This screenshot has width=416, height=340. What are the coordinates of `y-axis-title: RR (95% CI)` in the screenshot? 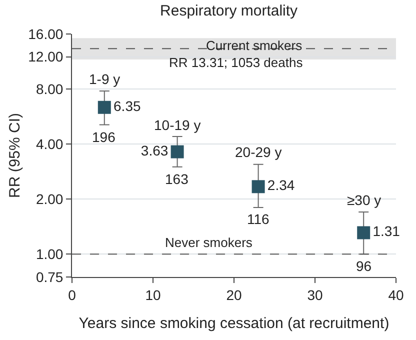 It's located at (15, 155).